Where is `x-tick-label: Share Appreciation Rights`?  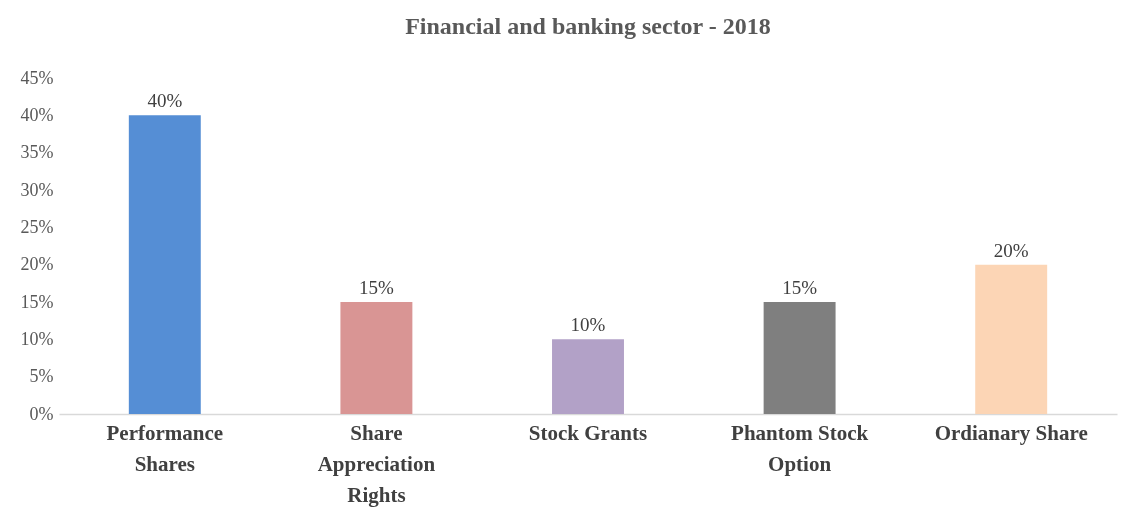 x-tick-label: Share Appreciation Rights is located at coordinates (376, 463).